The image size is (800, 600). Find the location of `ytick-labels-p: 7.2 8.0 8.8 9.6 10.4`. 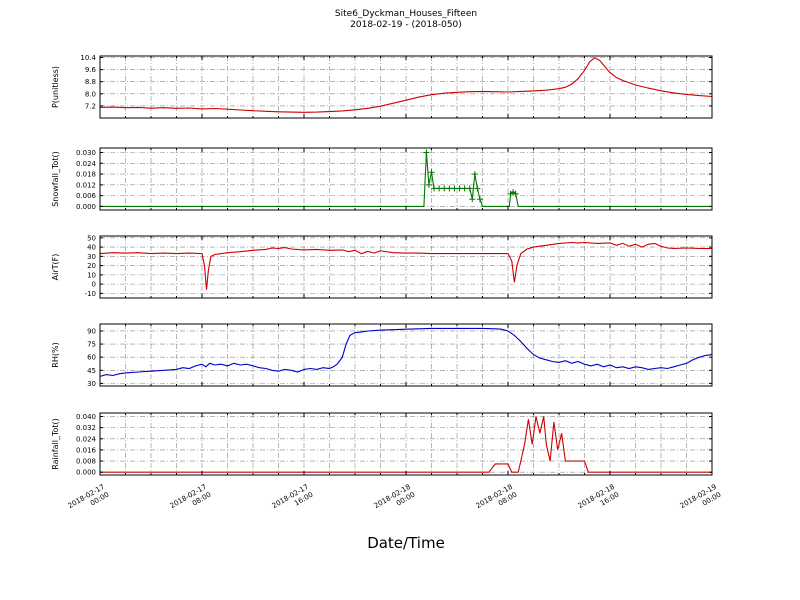

ytick-labels-p: 7.2 8.0 8.8 9.6 10.4 is located at coordinates (88, 82).